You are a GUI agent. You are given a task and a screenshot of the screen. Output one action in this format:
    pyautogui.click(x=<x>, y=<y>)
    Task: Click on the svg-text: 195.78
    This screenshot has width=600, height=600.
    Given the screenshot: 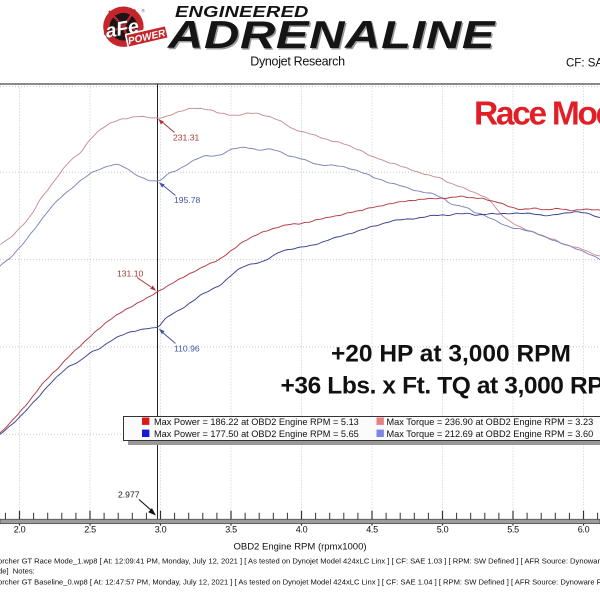 What is the action you would take?
    pyautogui.click(x=187, y=200)
    